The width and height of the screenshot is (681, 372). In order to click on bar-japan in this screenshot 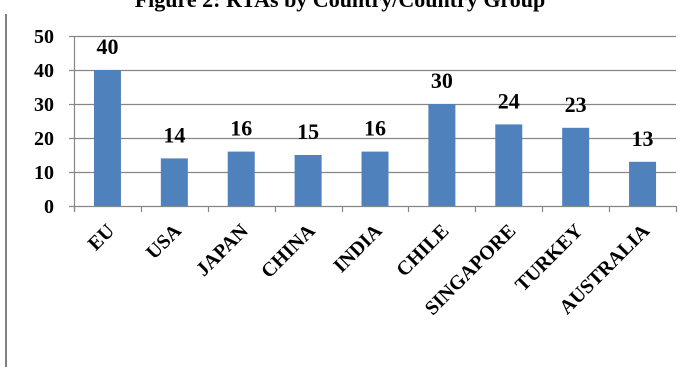, I will do `click(241, 178)`.